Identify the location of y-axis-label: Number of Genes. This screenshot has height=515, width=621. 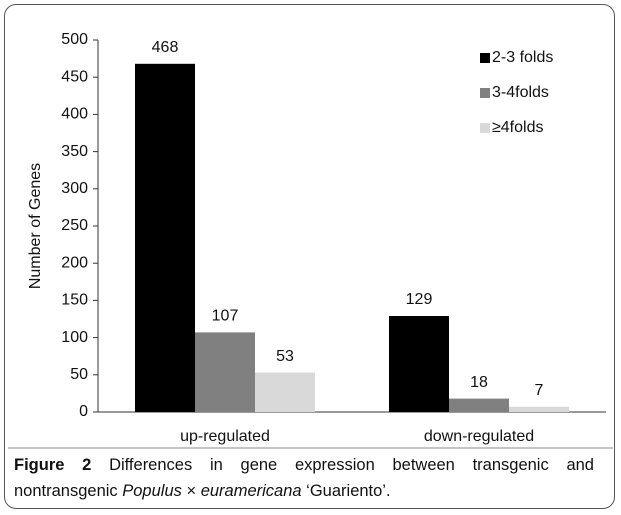
(35, 226).